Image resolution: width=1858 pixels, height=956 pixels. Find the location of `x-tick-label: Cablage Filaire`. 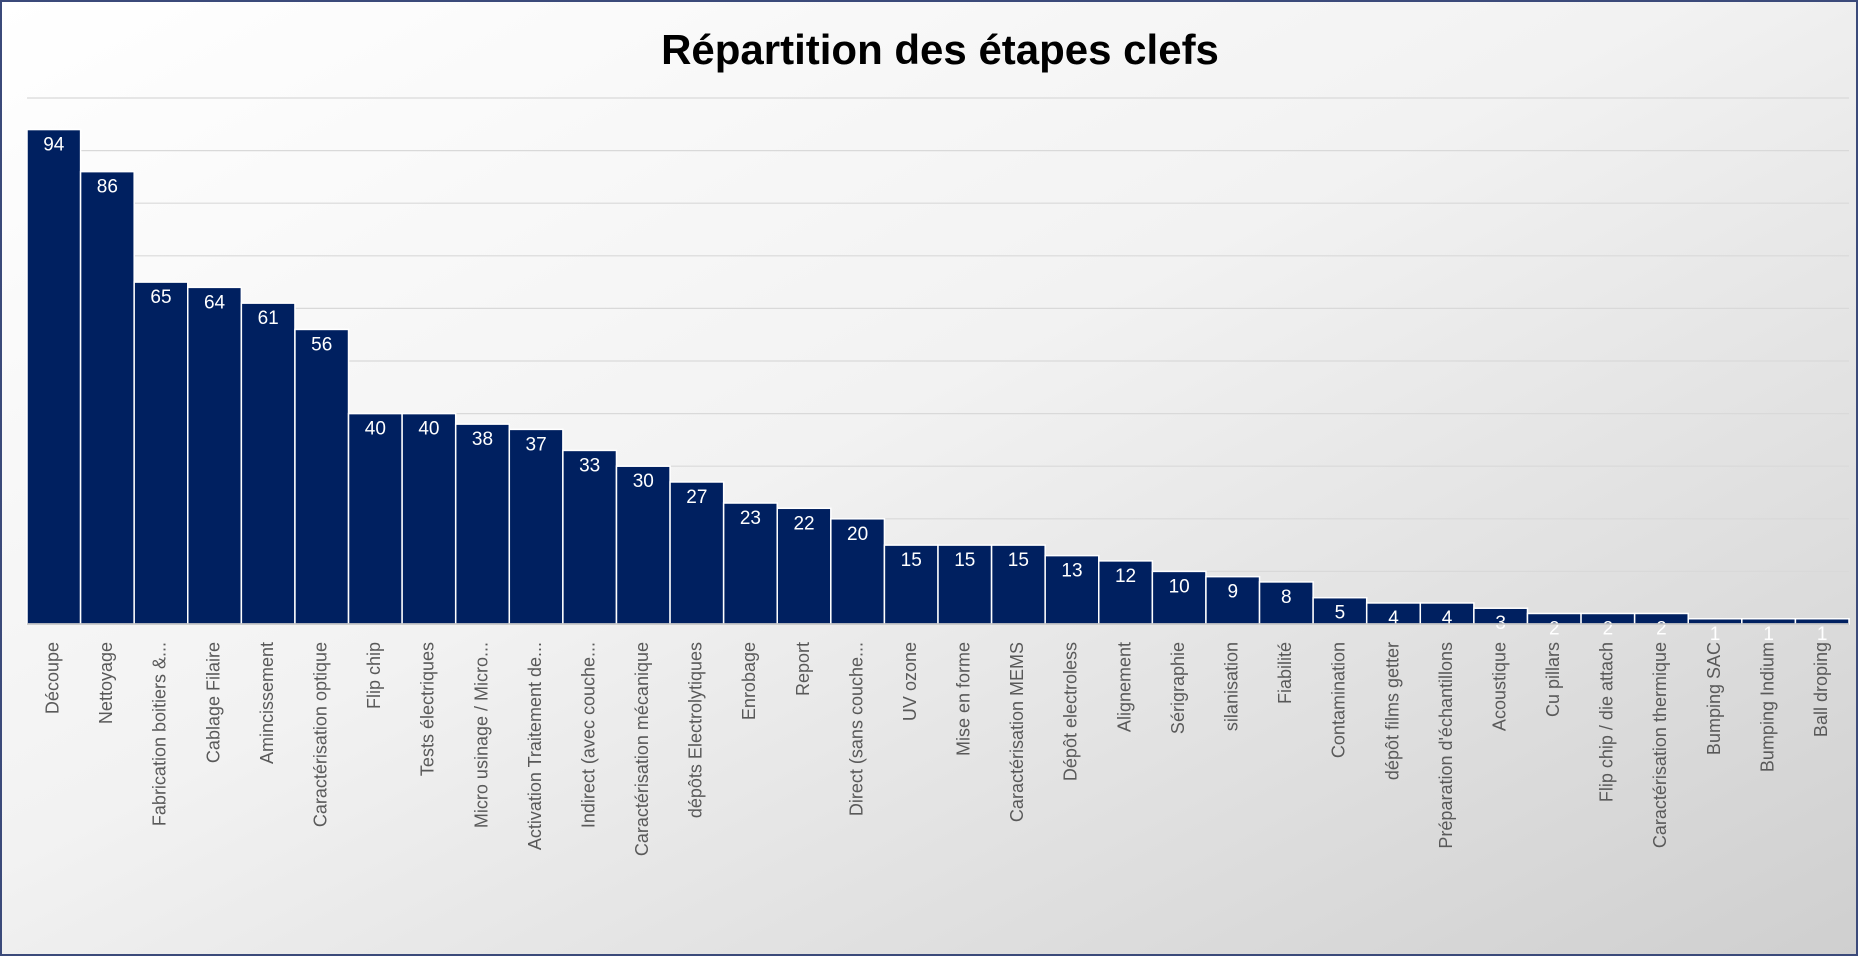

x-tick-label: Cablage Filaire is located at coordinates (213, 702).